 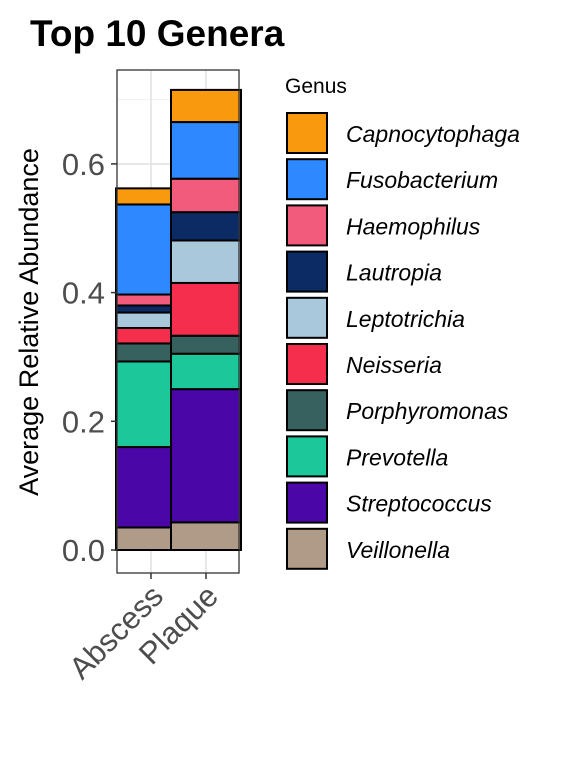 I want to click on legend-label: Haemophilus, so click(x=413, y=226).